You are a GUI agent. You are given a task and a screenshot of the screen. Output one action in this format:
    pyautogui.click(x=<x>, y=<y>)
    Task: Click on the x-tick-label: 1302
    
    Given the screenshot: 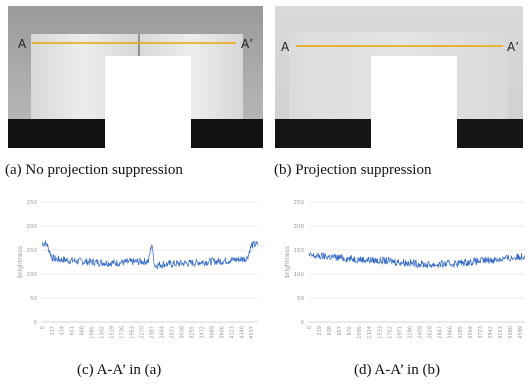 What is the action you would take?
    pyautogui.click(x=103, y=332)
    